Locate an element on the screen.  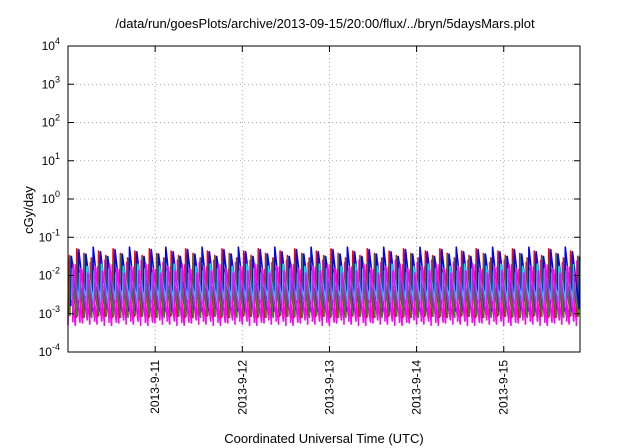
y-tick-label: 10² is located at coordinates (51, 121).